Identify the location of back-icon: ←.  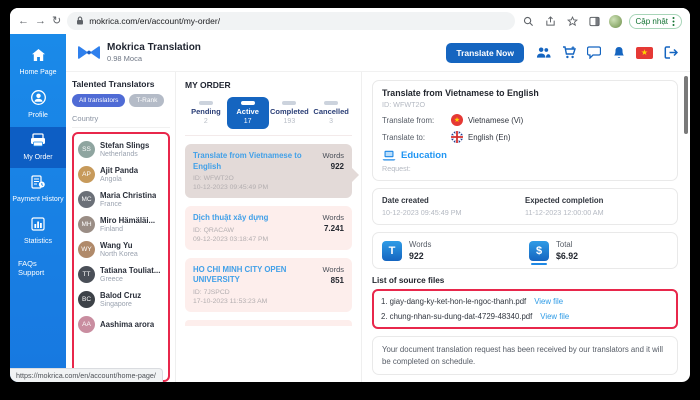
(23, 20).